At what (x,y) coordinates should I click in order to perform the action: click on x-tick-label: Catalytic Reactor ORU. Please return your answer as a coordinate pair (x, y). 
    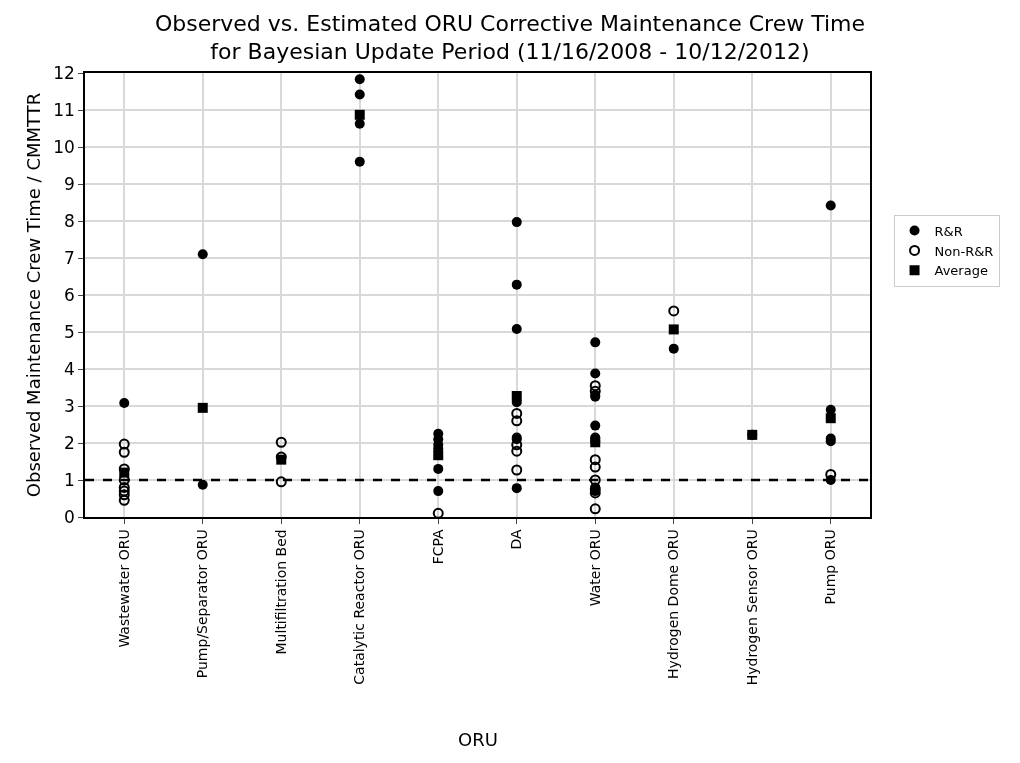
    Looking at the image, I should click on (359, 607).